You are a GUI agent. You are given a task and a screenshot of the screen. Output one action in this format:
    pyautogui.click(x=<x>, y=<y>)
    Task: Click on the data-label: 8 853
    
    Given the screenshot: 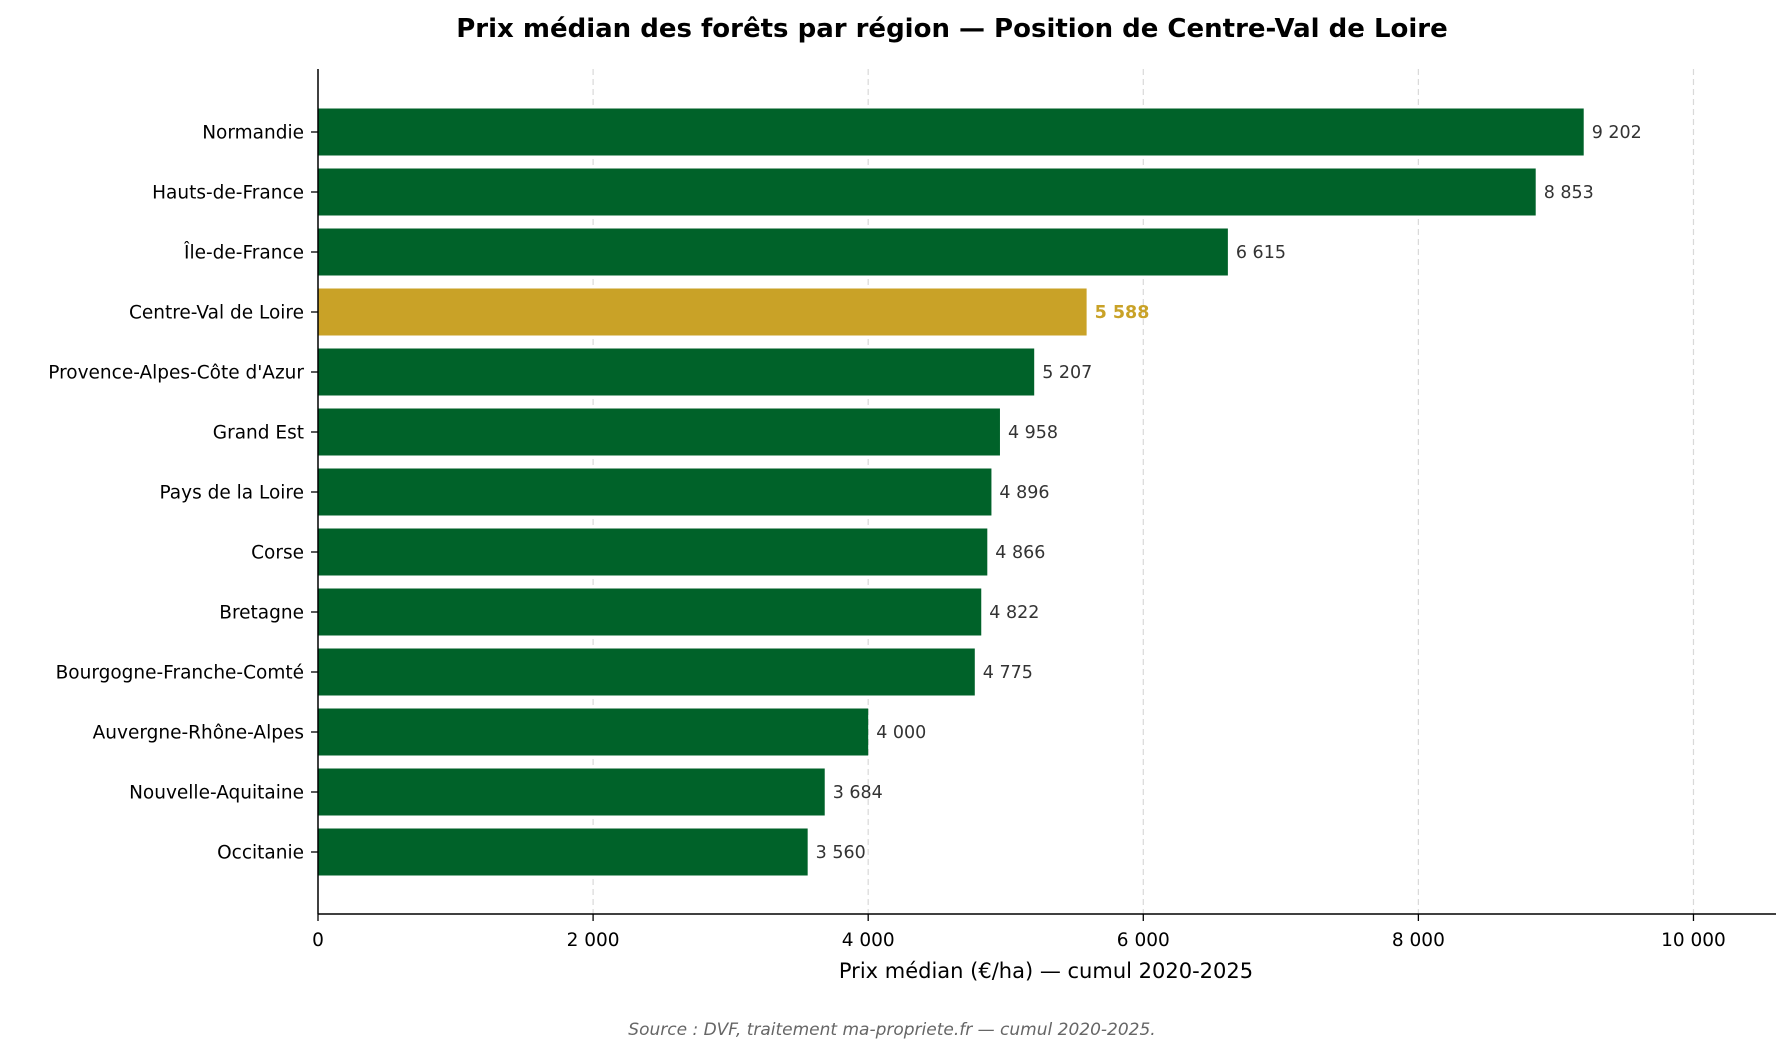 What is the action you would take?
    pyautogui.click(x=1569, y=193)
    